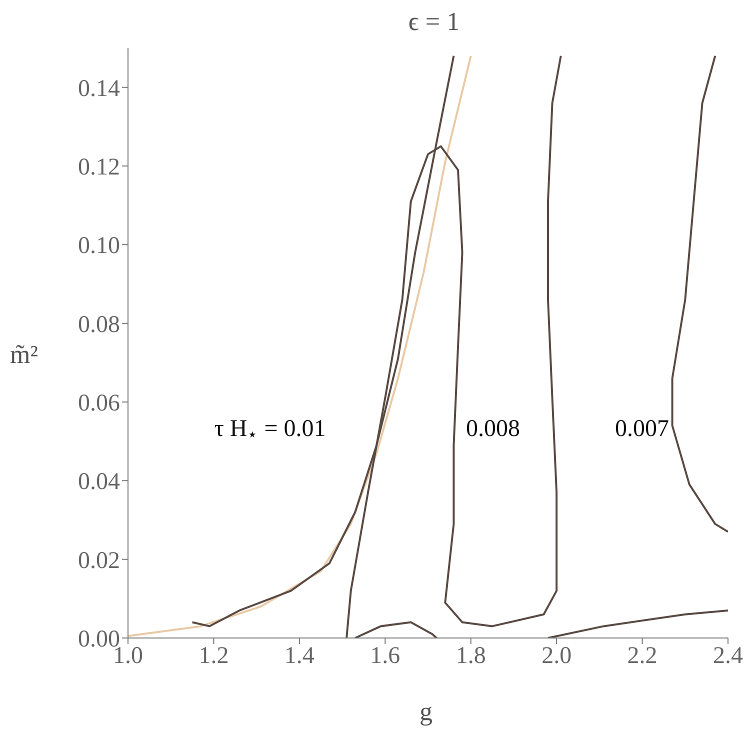 The width and height of the screenshot is (750, 748). Describe the element at coordinates (642, 656) in the screenshot. I see `x-tick-label: 2.2` at that location.